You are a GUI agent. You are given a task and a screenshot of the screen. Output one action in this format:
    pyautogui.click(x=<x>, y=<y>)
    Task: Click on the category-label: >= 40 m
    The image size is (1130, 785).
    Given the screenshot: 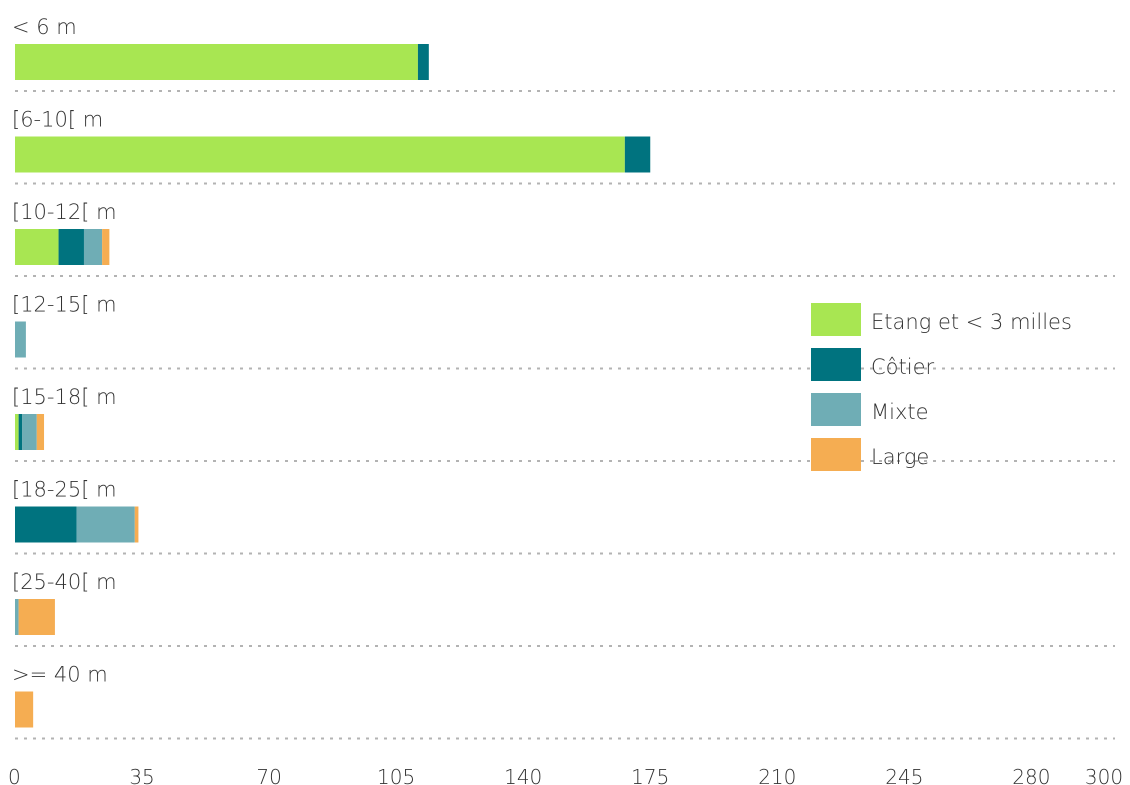 What is the action you would take?
    pyautogui.click(x=60, y=675)
    